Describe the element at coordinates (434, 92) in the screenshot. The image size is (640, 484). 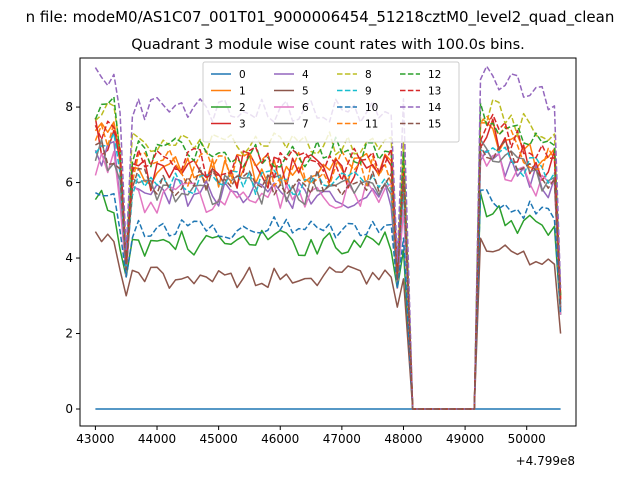
I see `legend-label-13: 13` at that location.